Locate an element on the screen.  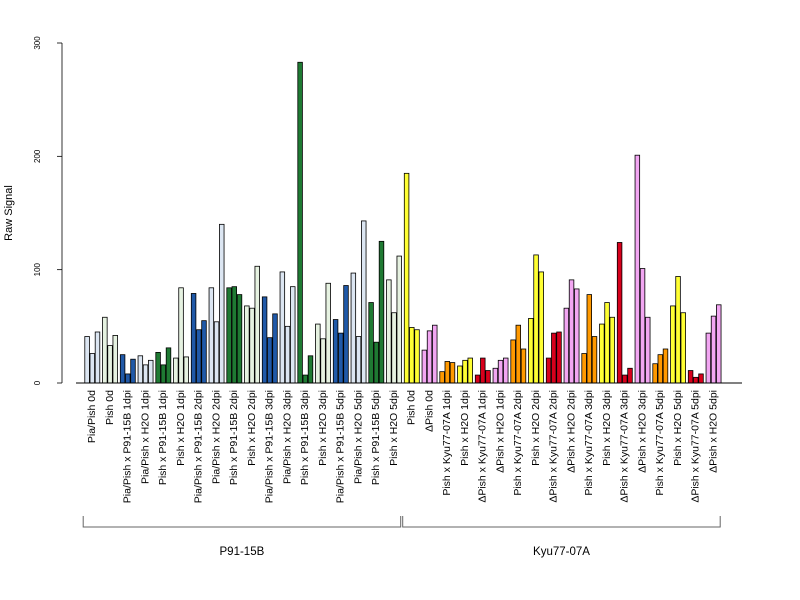
group-brackets: P91-15B Kyu77-07A is located at coordinates (401, 537).